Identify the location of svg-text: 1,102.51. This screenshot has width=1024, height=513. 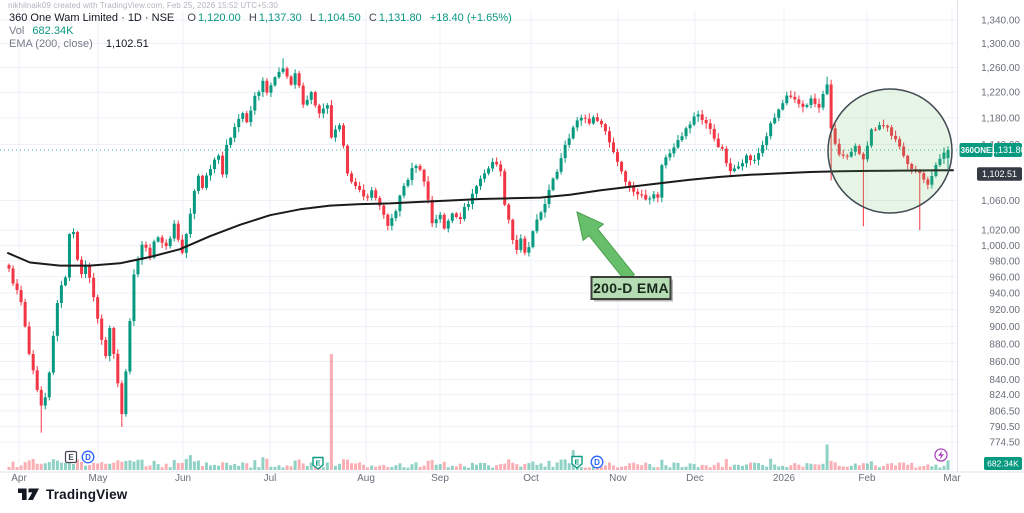
(999, 174).